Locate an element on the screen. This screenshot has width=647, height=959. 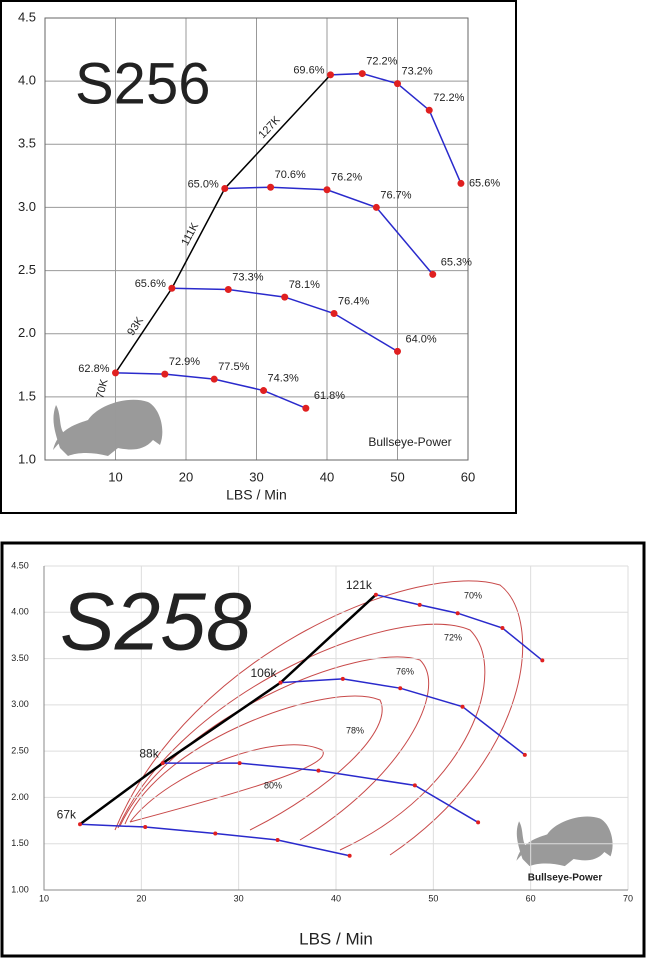
efficiency-label: 70% is located at coordinates (473, 595).